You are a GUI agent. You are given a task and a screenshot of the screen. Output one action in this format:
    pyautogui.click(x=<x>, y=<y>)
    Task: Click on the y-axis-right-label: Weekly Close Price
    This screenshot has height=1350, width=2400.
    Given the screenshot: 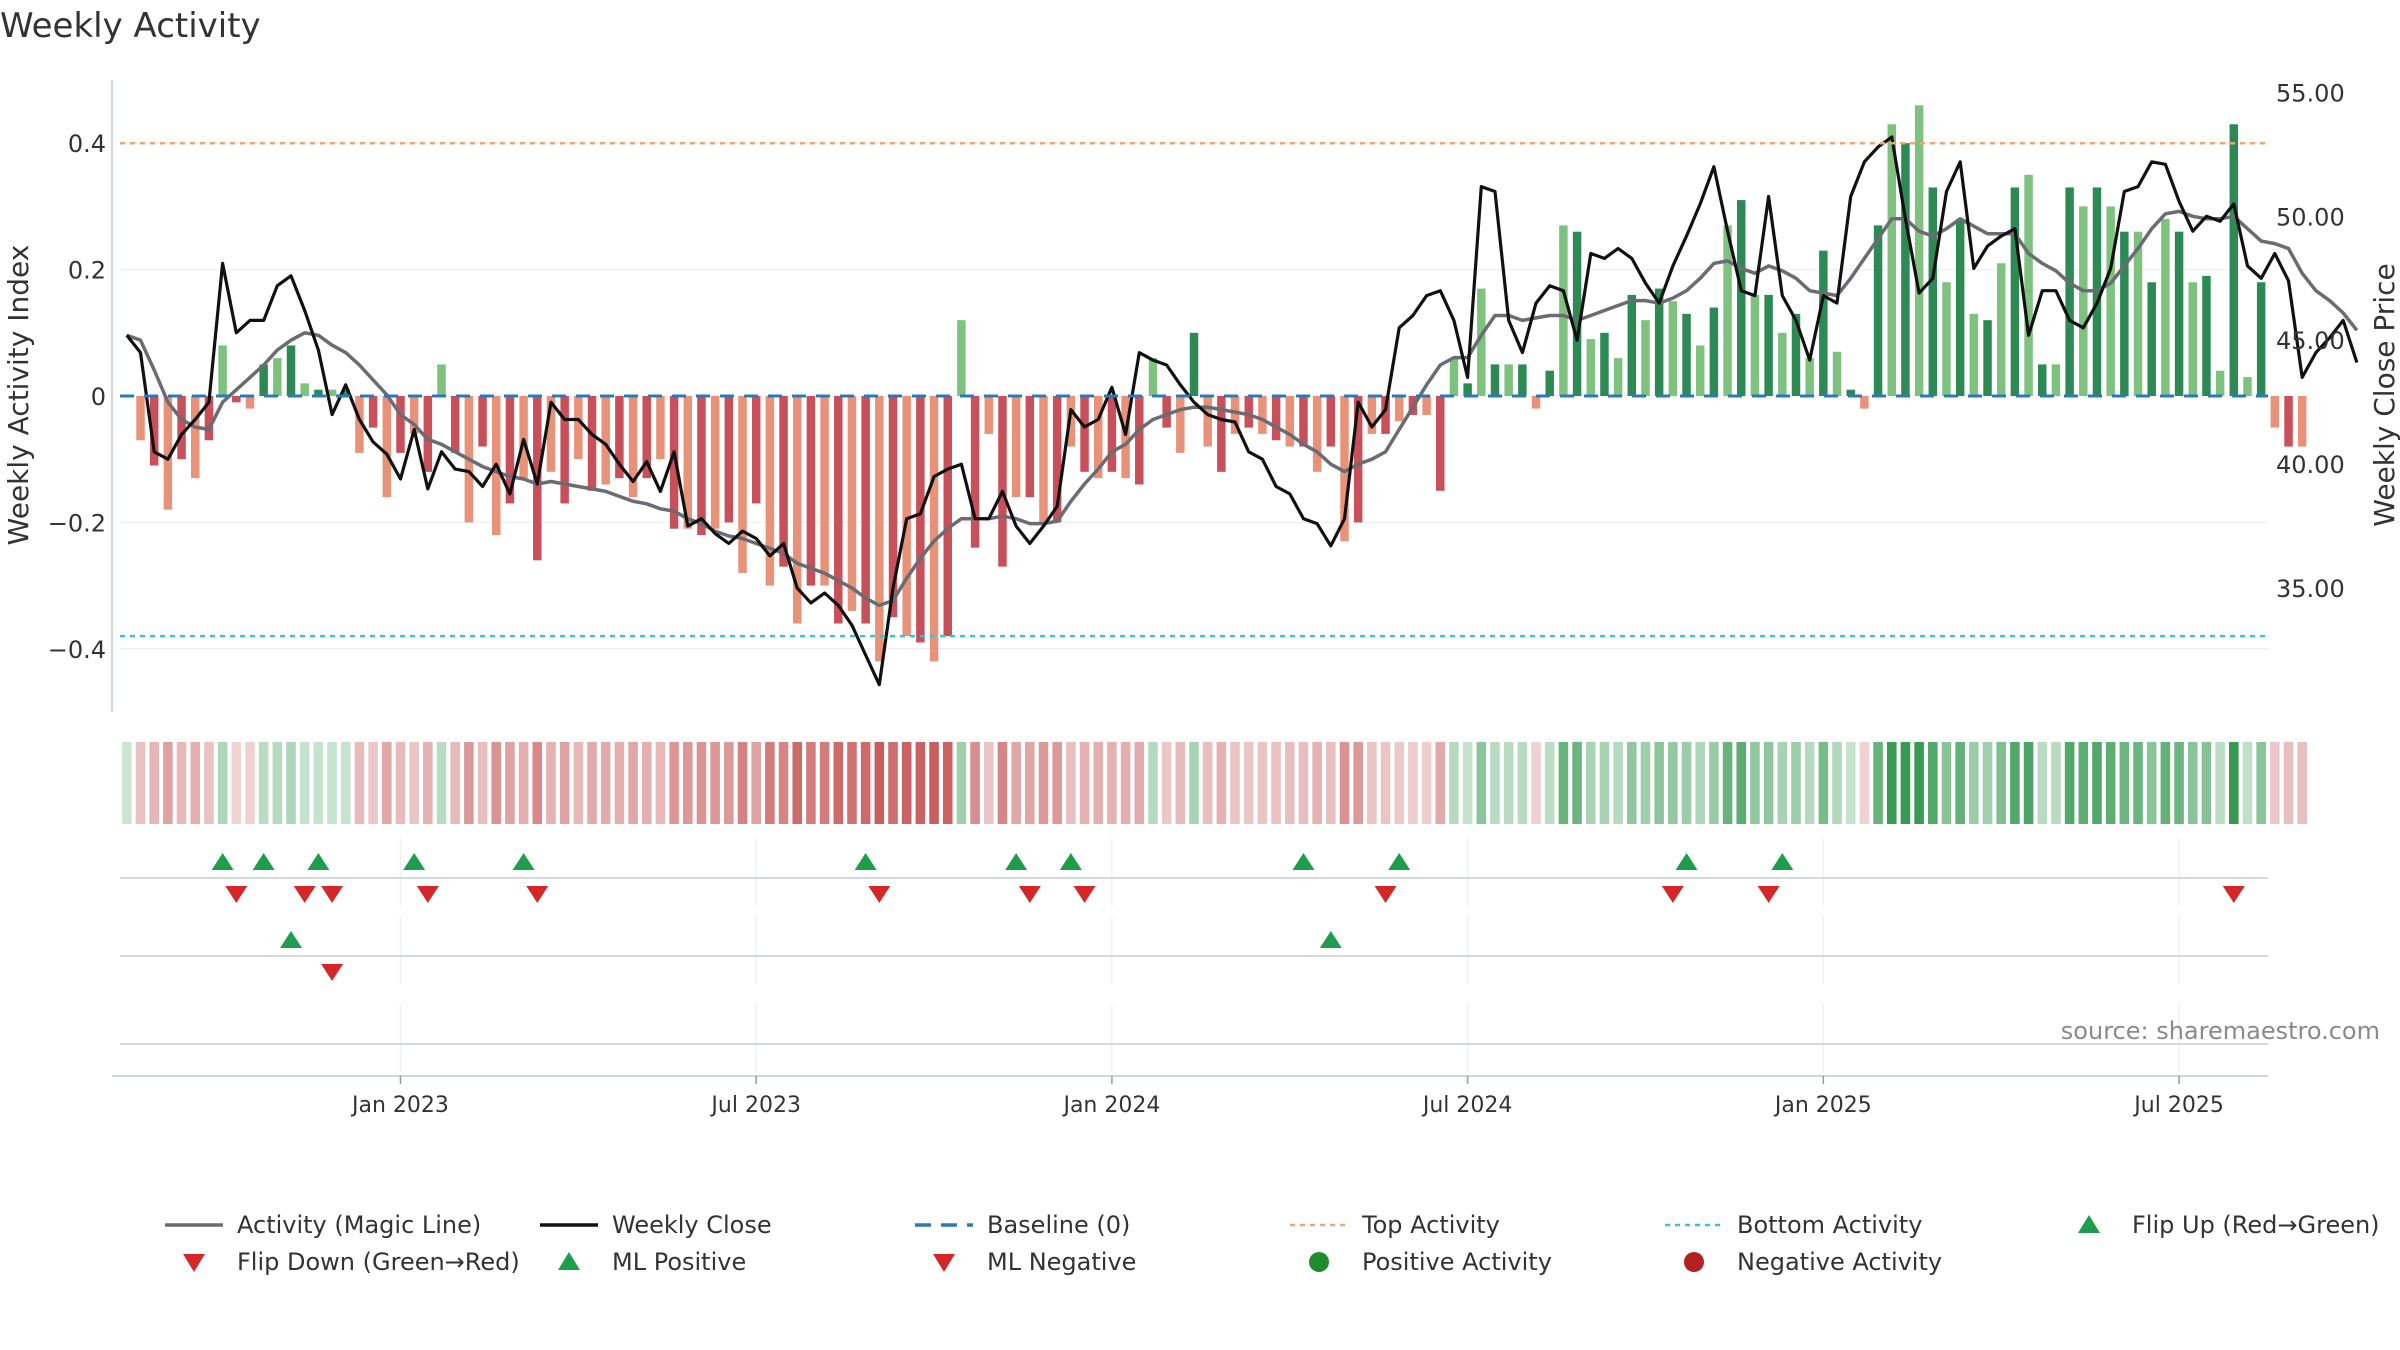 What is the action you would take?
    pyautogui.click(x=2384, y=394)
    